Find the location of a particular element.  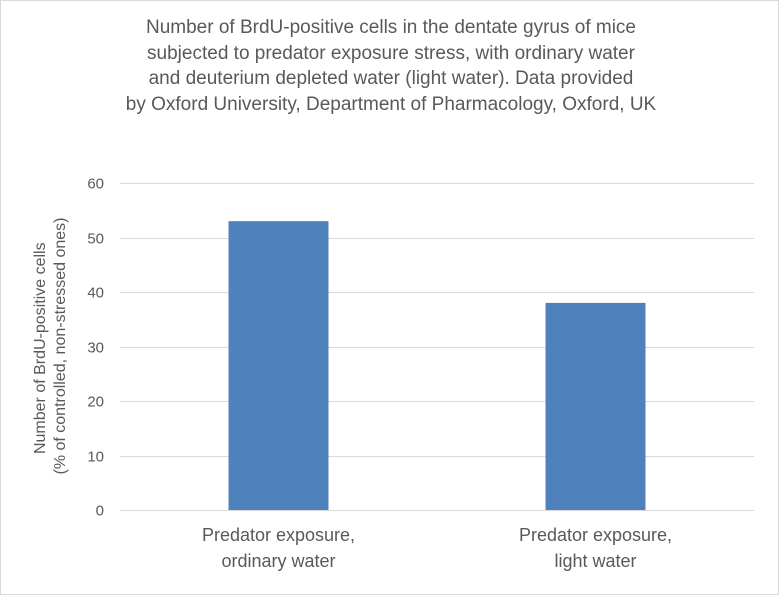

y-tick-label: 0 is located at coordinates (100, 511).